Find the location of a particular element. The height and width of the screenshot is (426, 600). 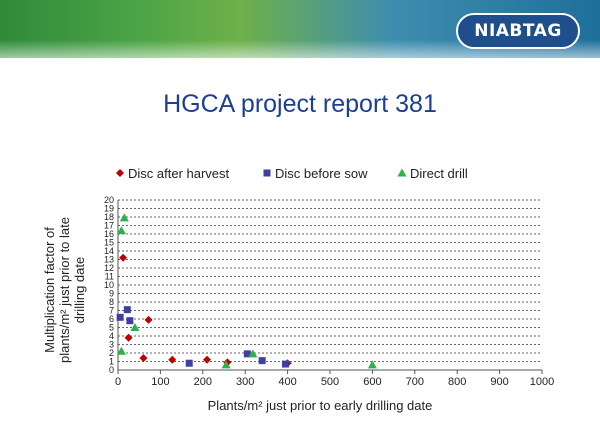

y-tick-label: 7 is located at coordinates (111, 311).